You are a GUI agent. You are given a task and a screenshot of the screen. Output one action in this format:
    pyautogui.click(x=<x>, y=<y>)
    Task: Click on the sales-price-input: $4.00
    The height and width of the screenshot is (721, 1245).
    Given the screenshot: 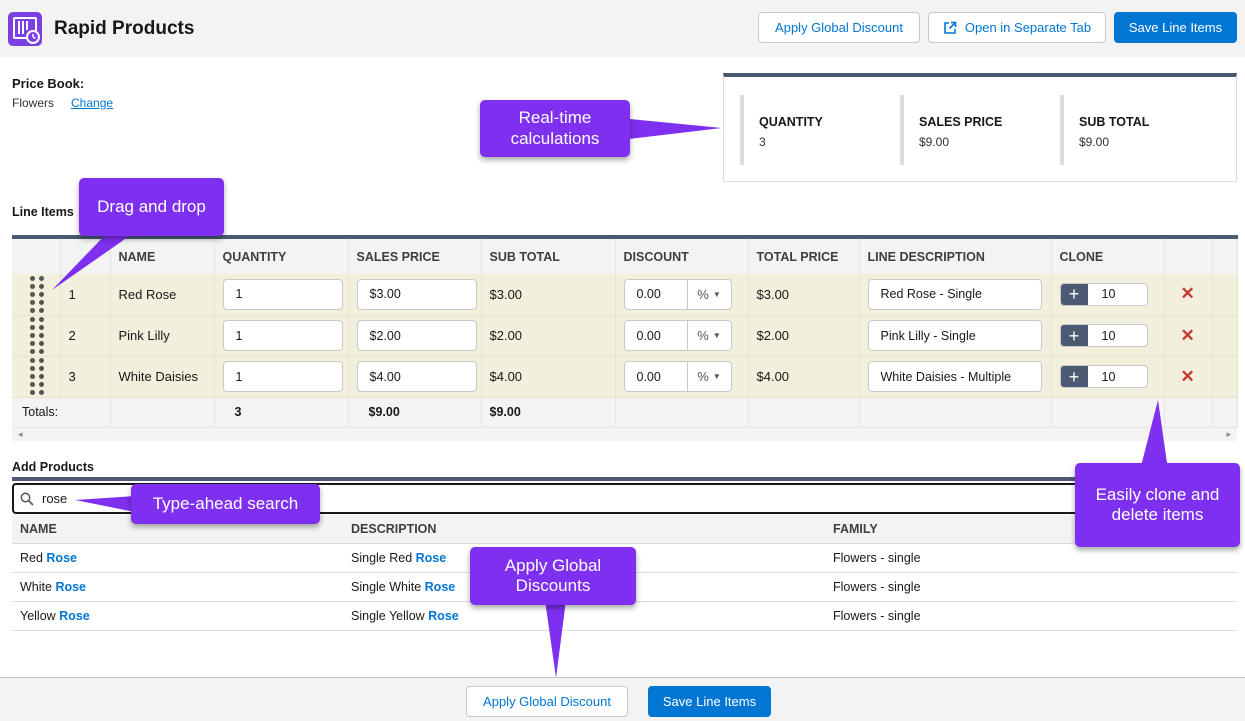 What is the action you would take?
    pyautogui.click(x=416, y=376)
    